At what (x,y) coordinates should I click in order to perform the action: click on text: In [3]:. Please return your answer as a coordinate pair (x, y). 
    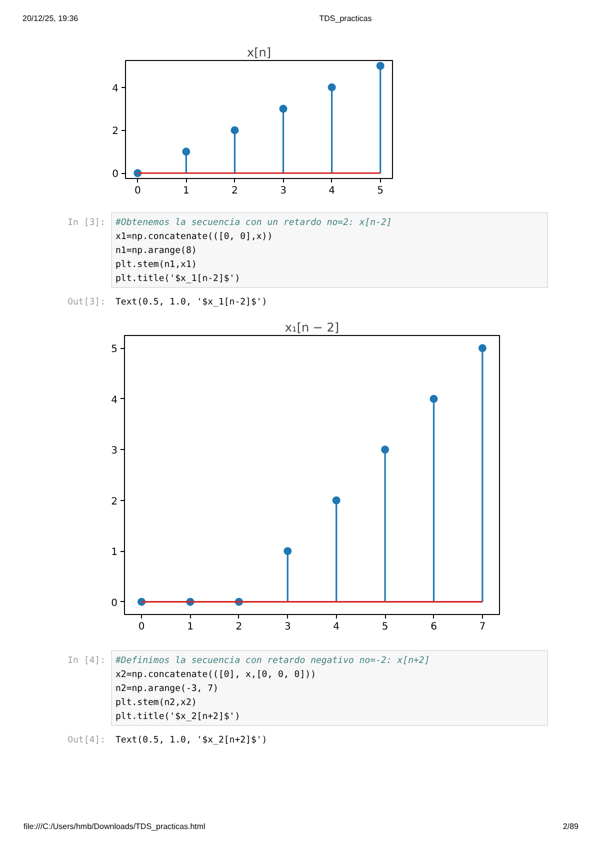
    Looking at the image, I should click on (87, 223).